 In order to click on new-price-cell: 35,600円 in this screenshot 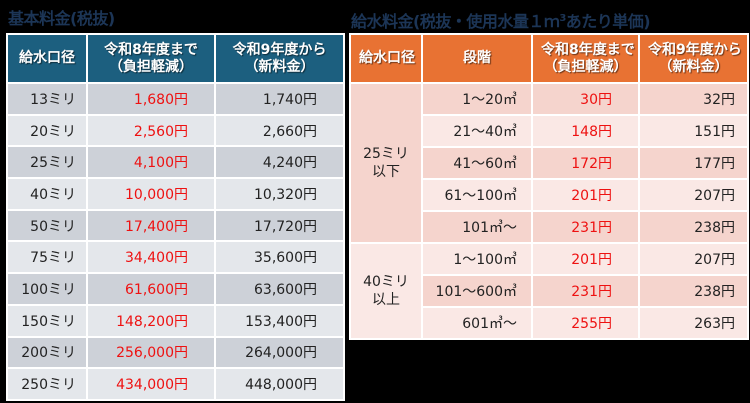, I will do `click(279, 257)`.